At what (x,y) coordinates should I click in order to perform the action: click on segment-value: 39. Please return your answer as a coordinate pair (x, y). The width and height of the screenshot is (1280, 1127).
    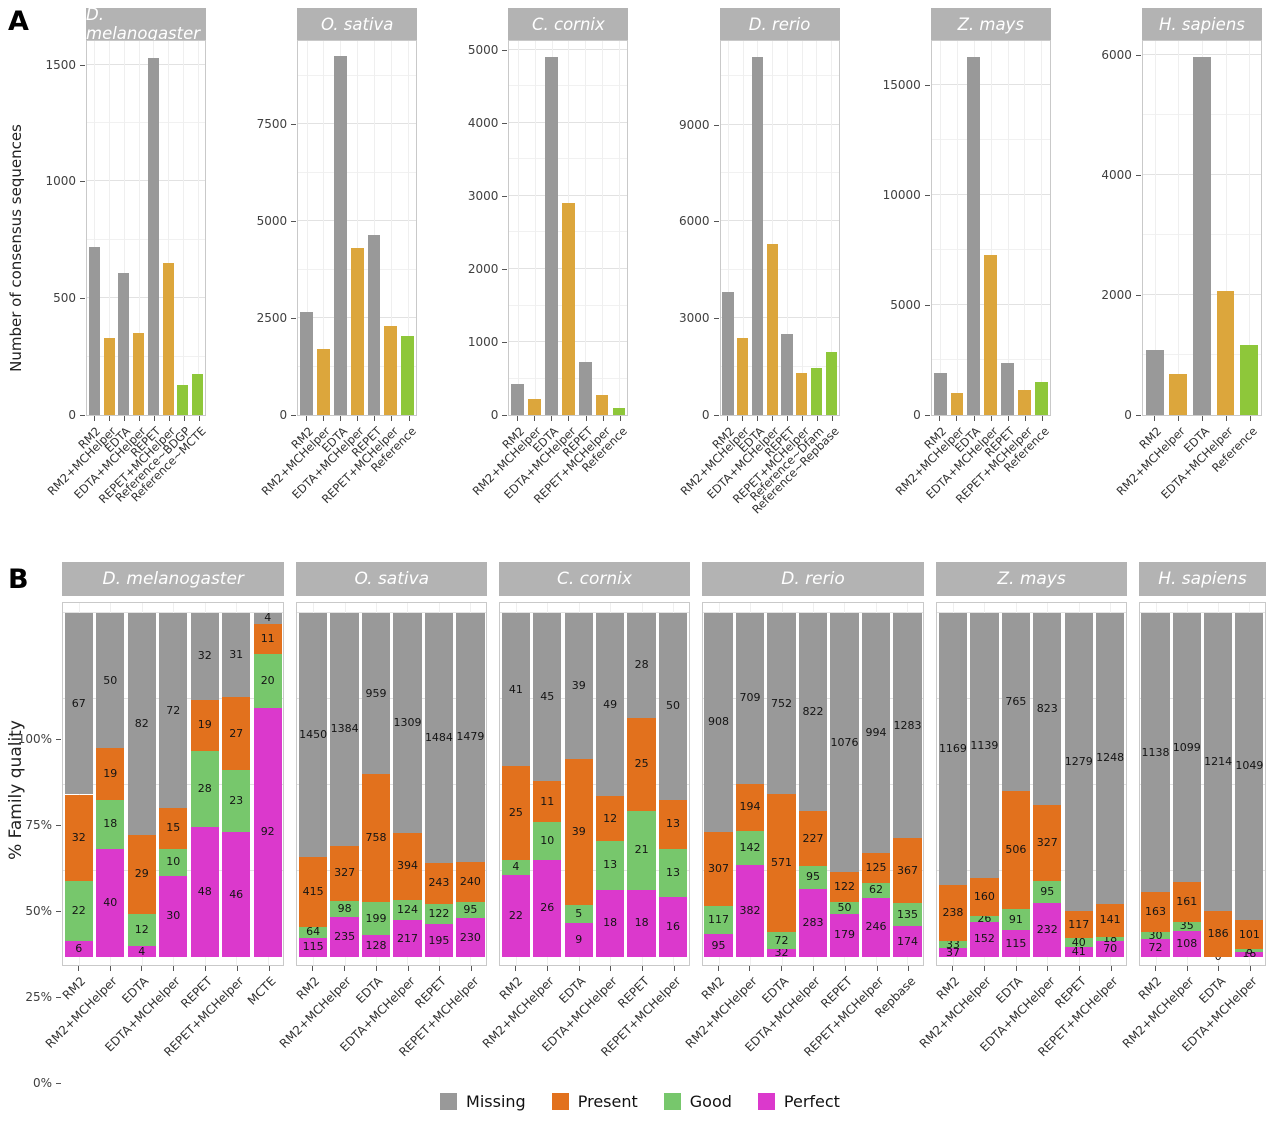
    Looking at the image, I should click on (578, 685).